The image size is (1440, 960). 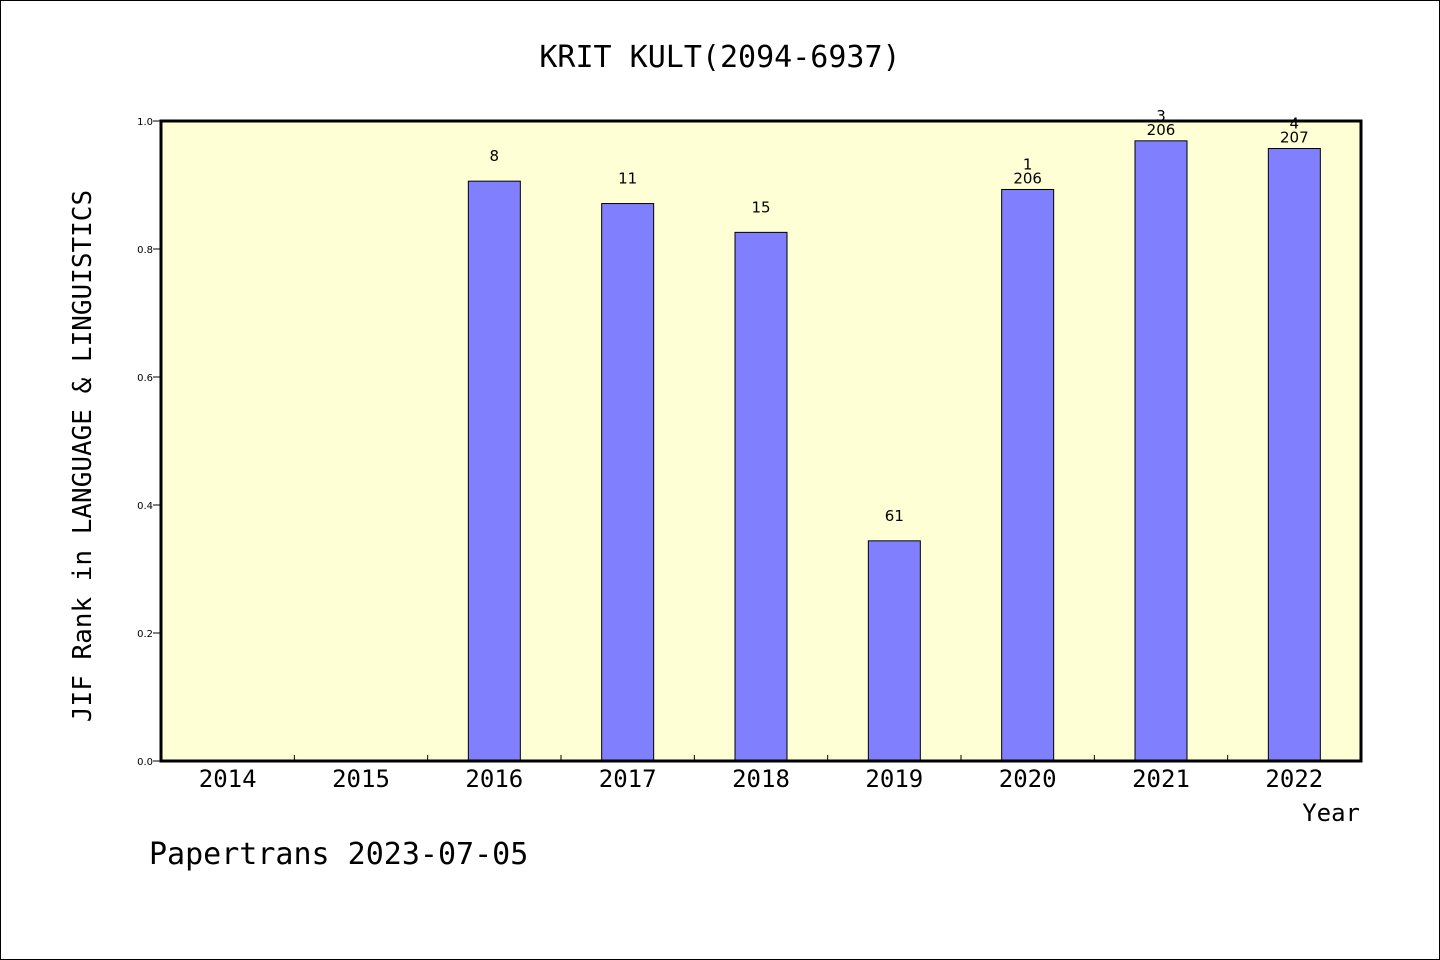 What do you see at coordinates (494, 779) in the screenshot?
I see `x-tick-label: 2016` at bounding box center [494, 779].